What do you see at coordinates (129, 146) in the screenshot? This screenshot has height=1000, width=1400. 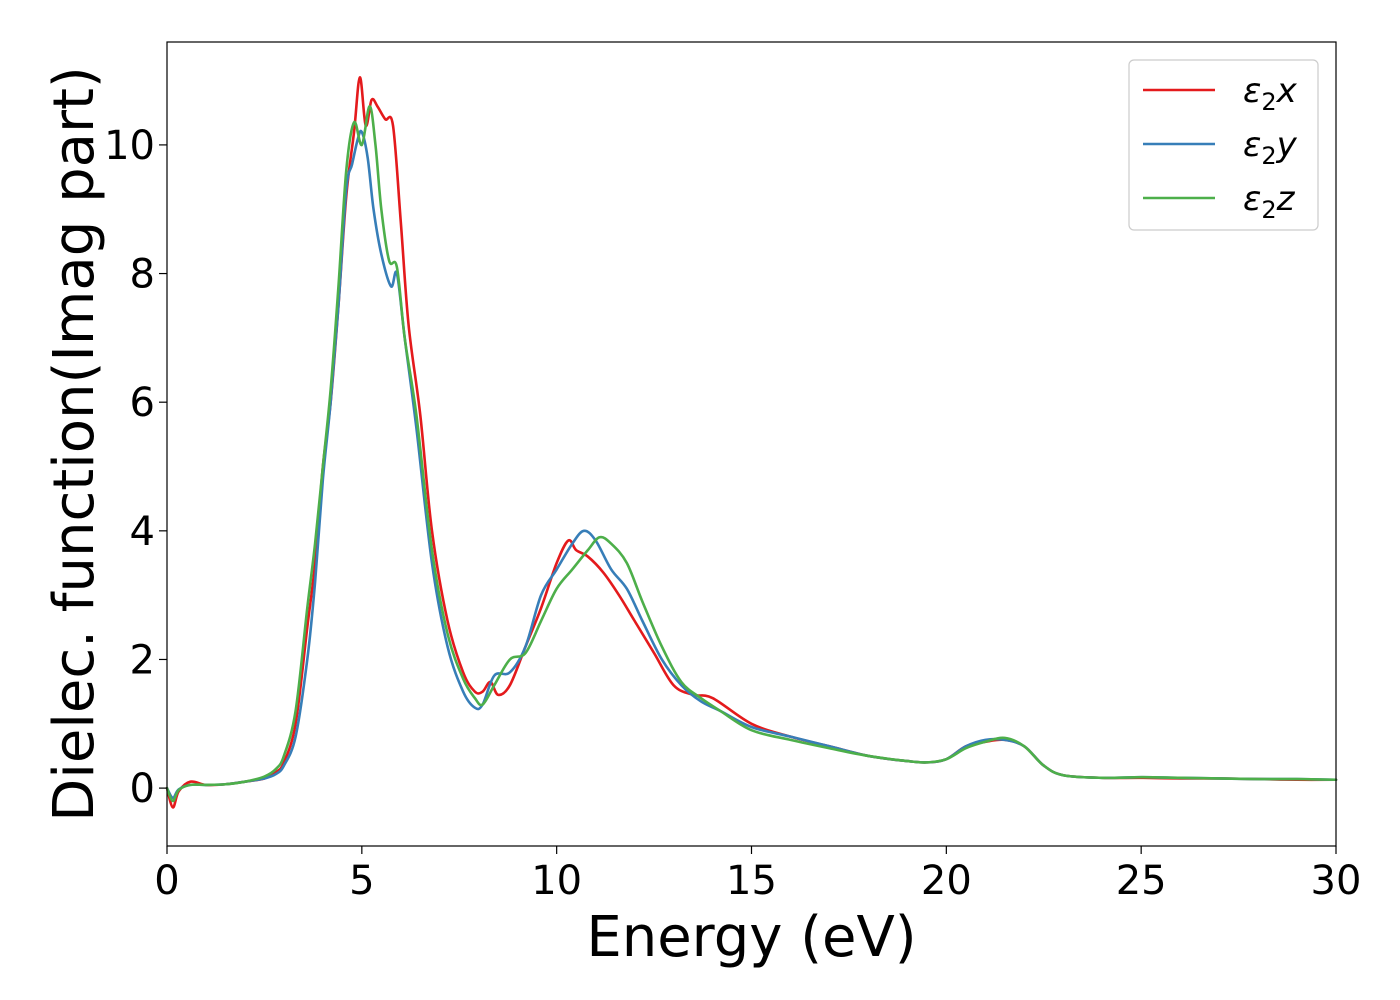 I see `y-tick-label: 10` at bounding box center [129, 146].